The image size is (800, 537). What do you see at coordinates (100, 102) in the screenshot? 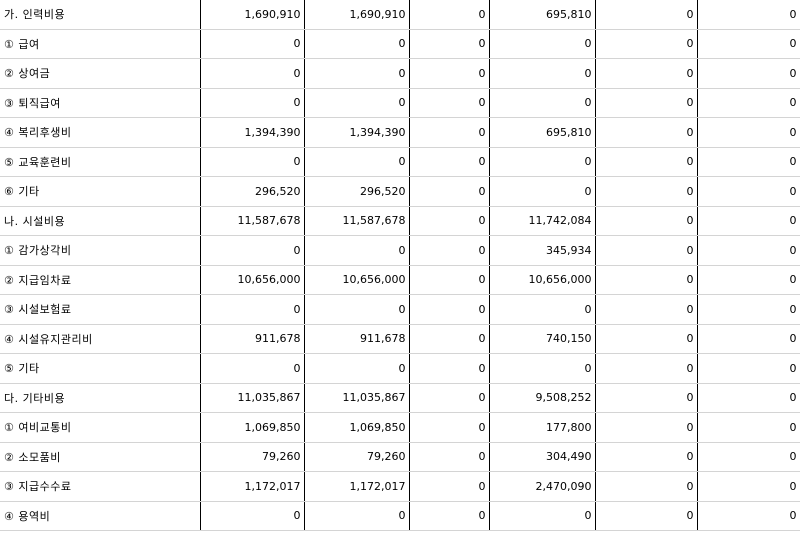
I see `row-label: ③ 퇴직급여` at bounding box center [100, 102].